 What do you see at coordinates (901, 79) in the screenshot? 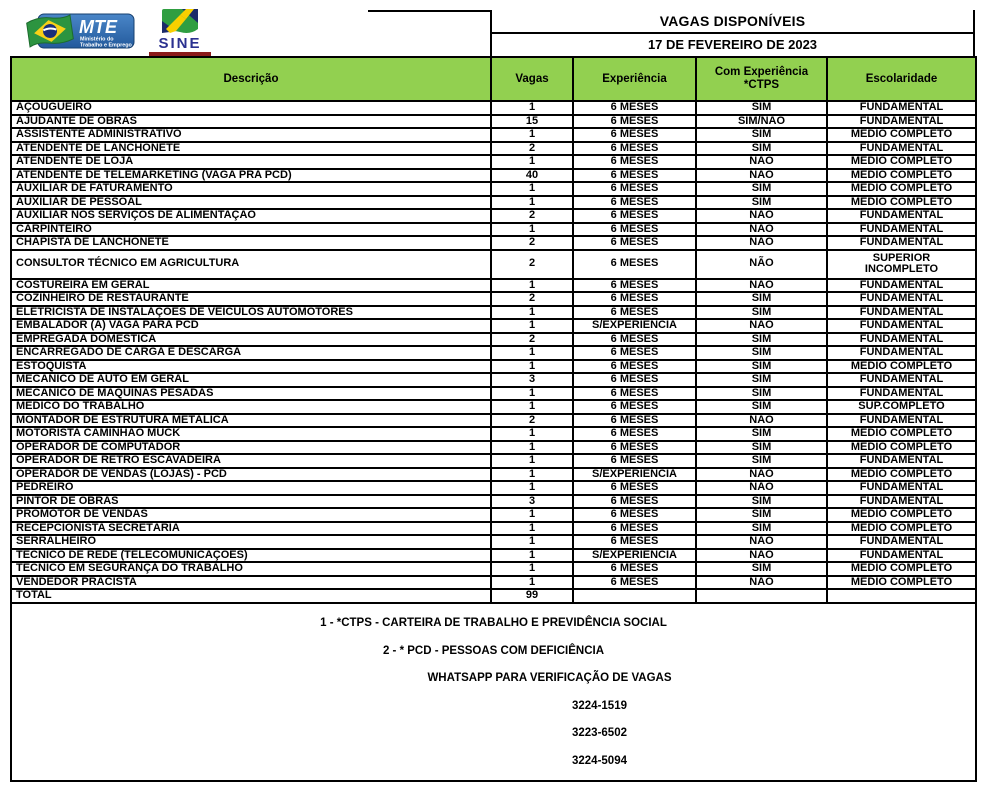
I see `col-header-escolaridade: Escolaridade` at bounding box center [901, 79].